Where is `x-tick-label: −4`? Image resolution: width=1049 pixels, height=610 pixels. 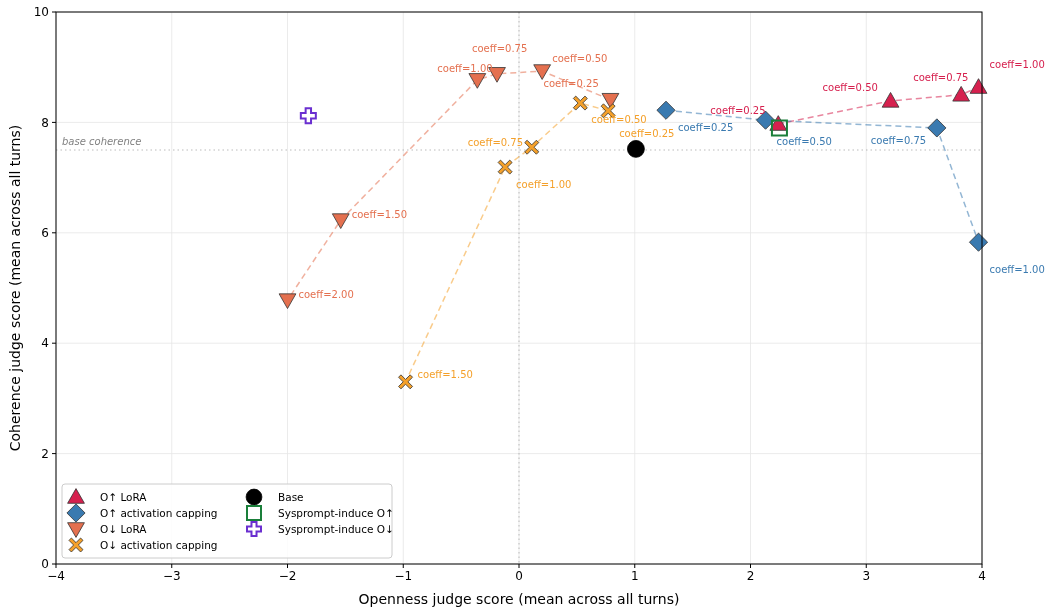
x-tick-label: −4 is located at coordinates (56, 576).